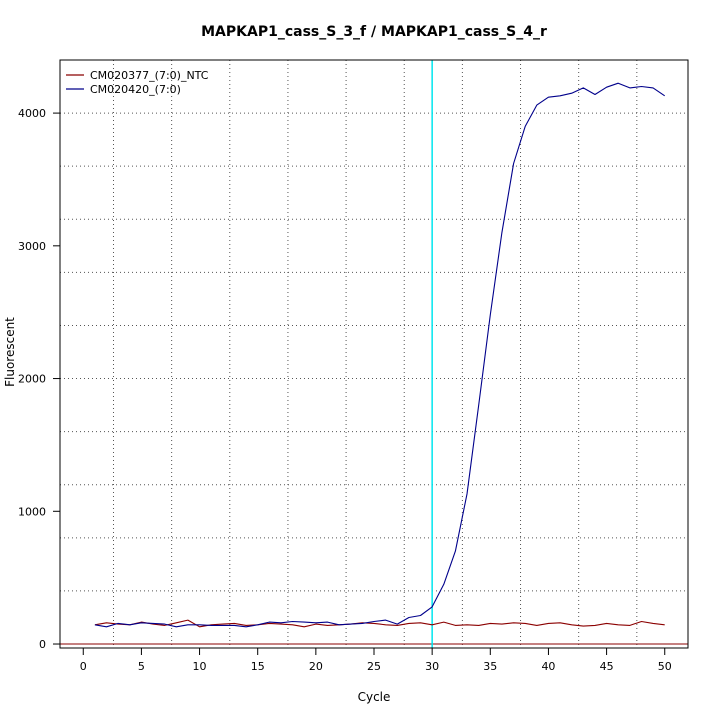  What do you see at coordinates (374, 697) in the screenshot?
I see `x-axis-label: Cycle` at bounding box center [374, 697].